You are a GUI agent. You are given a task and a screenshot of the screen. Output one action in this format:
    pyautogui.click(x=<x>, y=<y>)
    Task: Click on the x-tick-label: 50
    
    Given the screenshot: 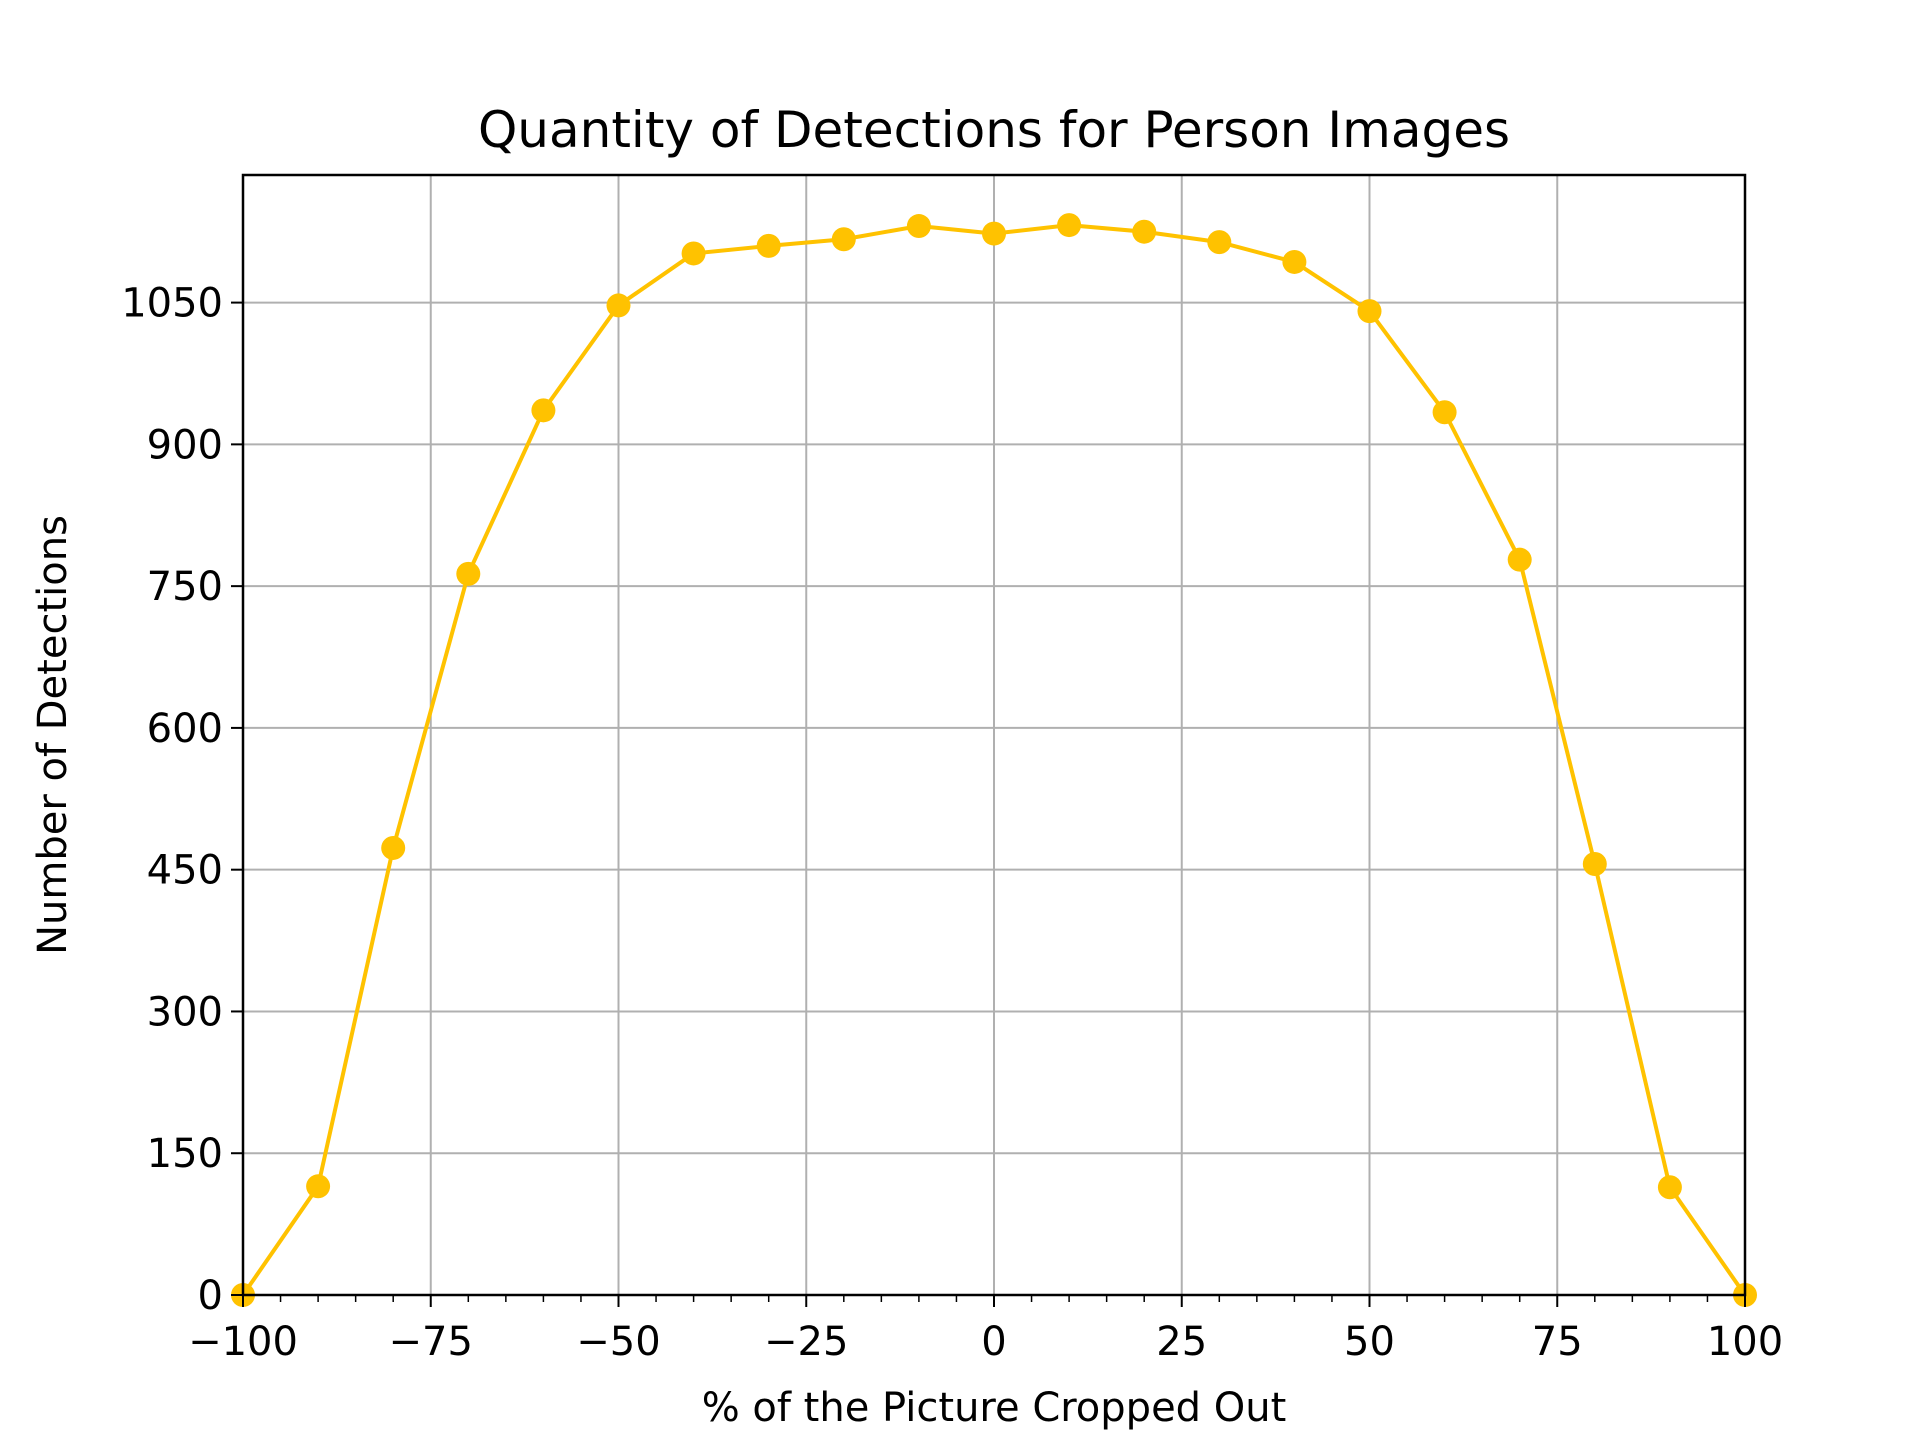 What is the action you would take?
    pyautogui.click(x=1369, y=1342)
    